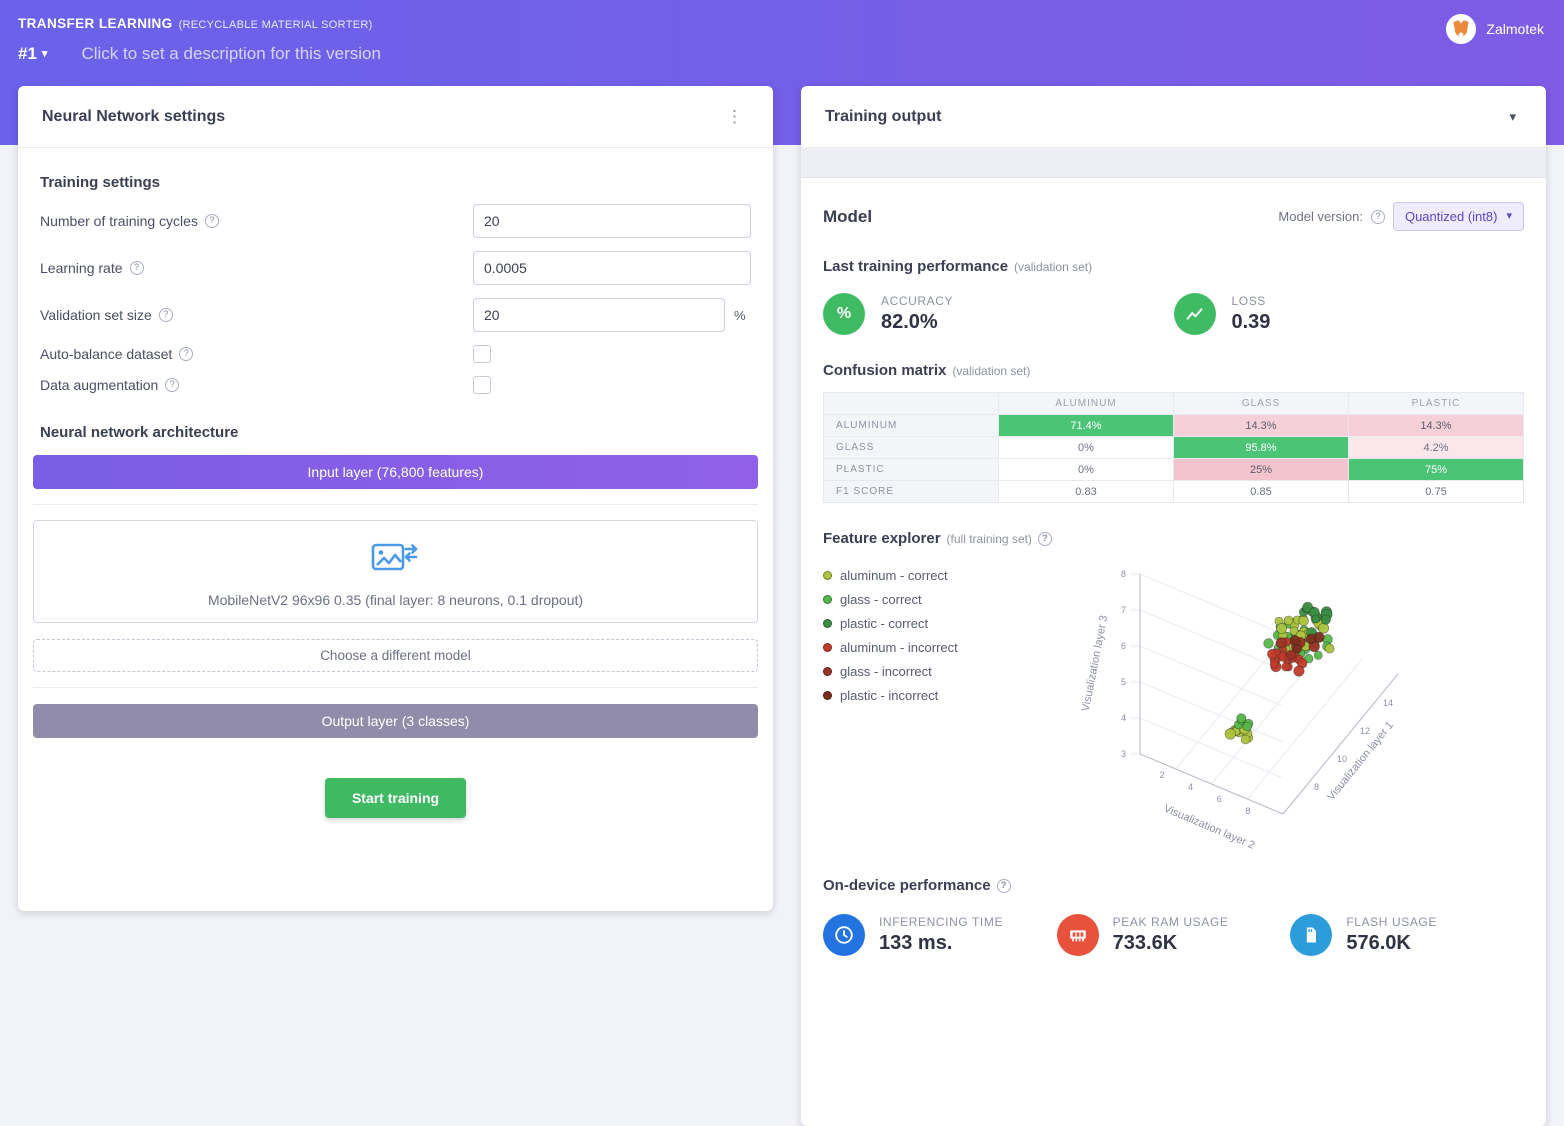 Image resolution: width=1564 pixels, height=1126 pixels. Describe the element at coordinates (844, 935) in the screenshot. I see `clock-icon` at that location.